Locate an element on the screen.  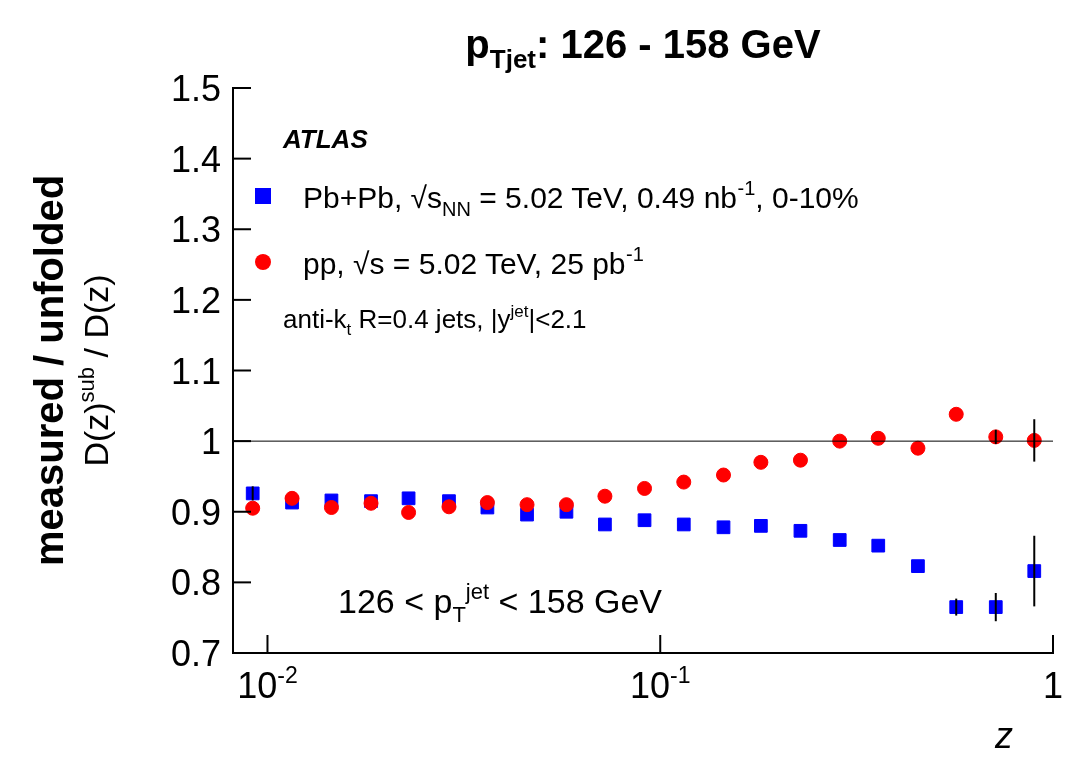
y-tick-label: 1.1 is located at coordinates (195, 371).